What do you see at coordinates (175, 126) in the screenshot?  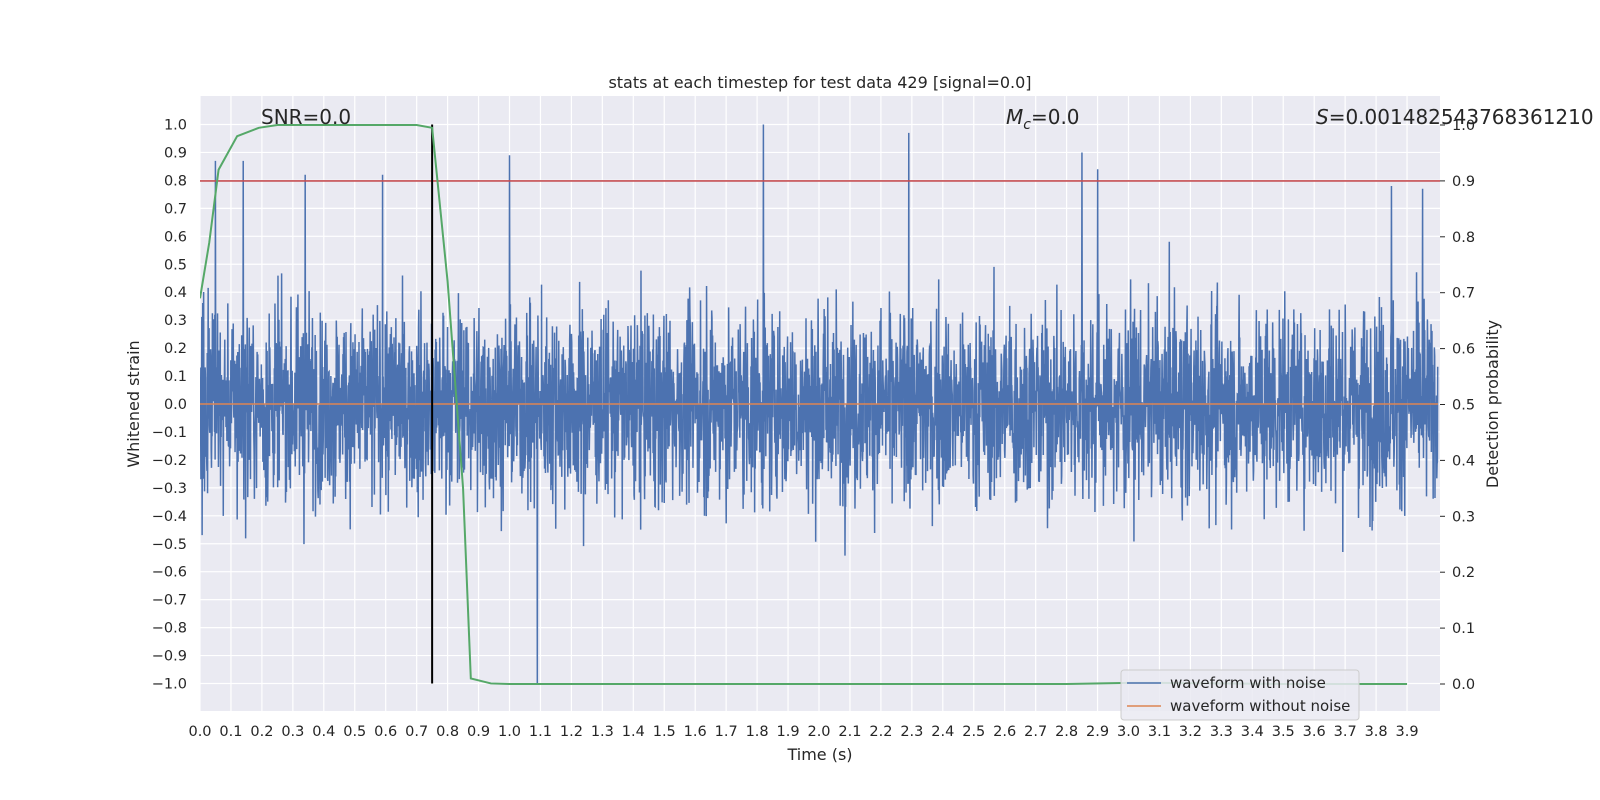 I see `y-tick-label: 1.0` at bounding box center [175, 126].